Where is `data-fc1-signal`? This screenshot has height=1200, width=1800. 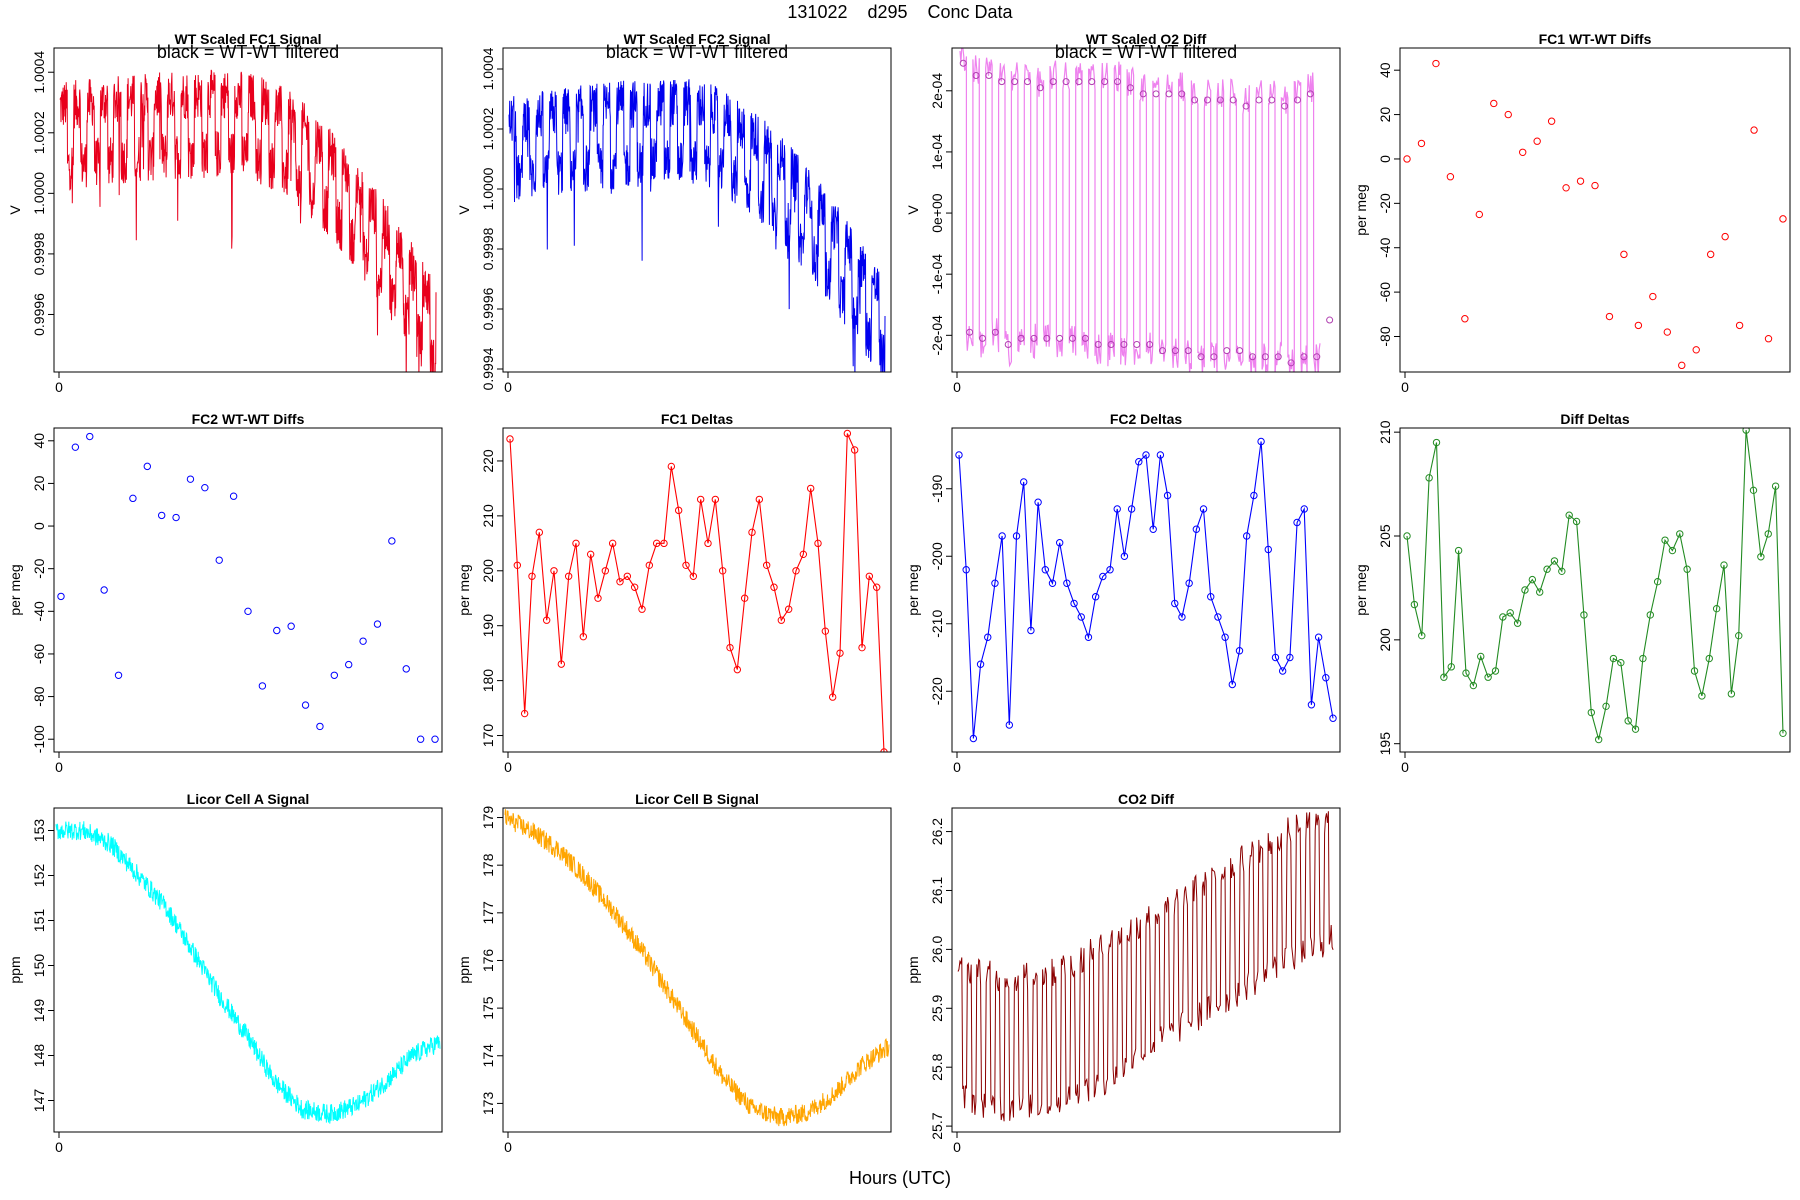
data-fc1-signal is located at coordinates (248, 220).